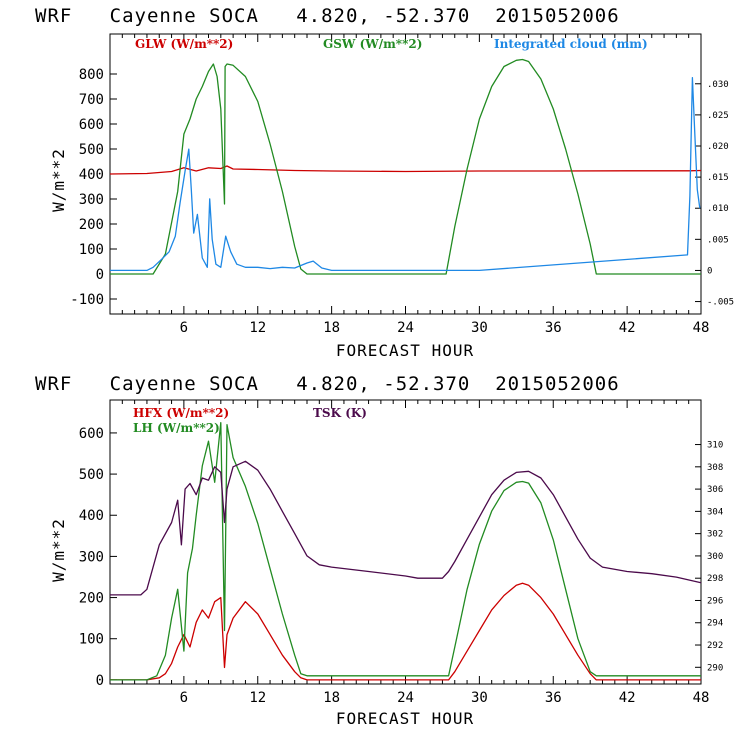 This screenshot has height=740, width=740. I want to click on y-tick-label: -100, so click(87, 300).